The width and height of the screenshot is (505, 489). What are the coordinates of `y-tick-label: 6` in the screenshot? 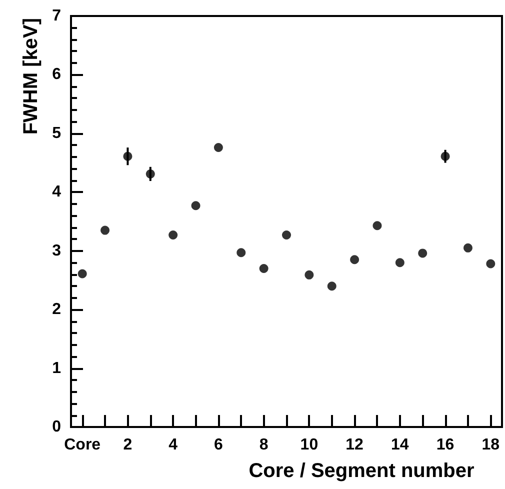 It's located at (57, 75).